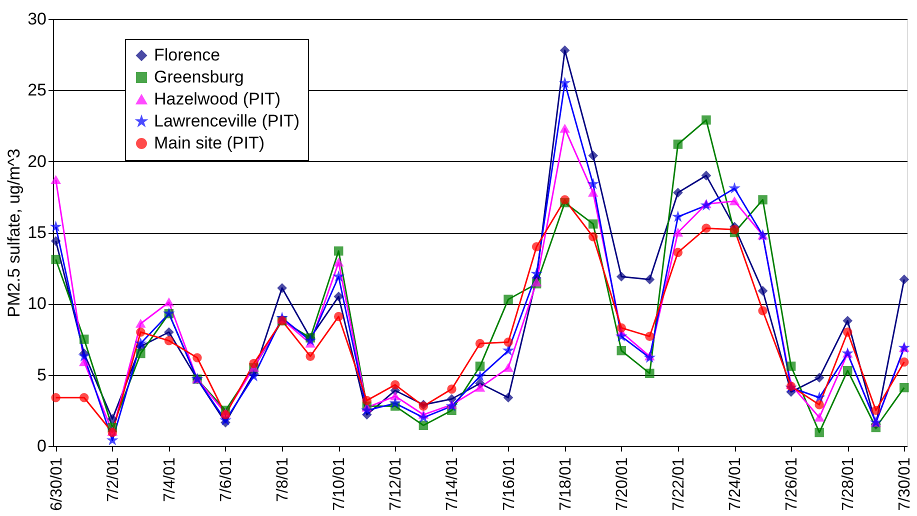 Image resolution: width=917 pixels, height=516 pixels. What do you see at coordinates (283, 479) in the screenshot?
I see `x-tick-label: 7/8/01` at bounding box center [283, 479].